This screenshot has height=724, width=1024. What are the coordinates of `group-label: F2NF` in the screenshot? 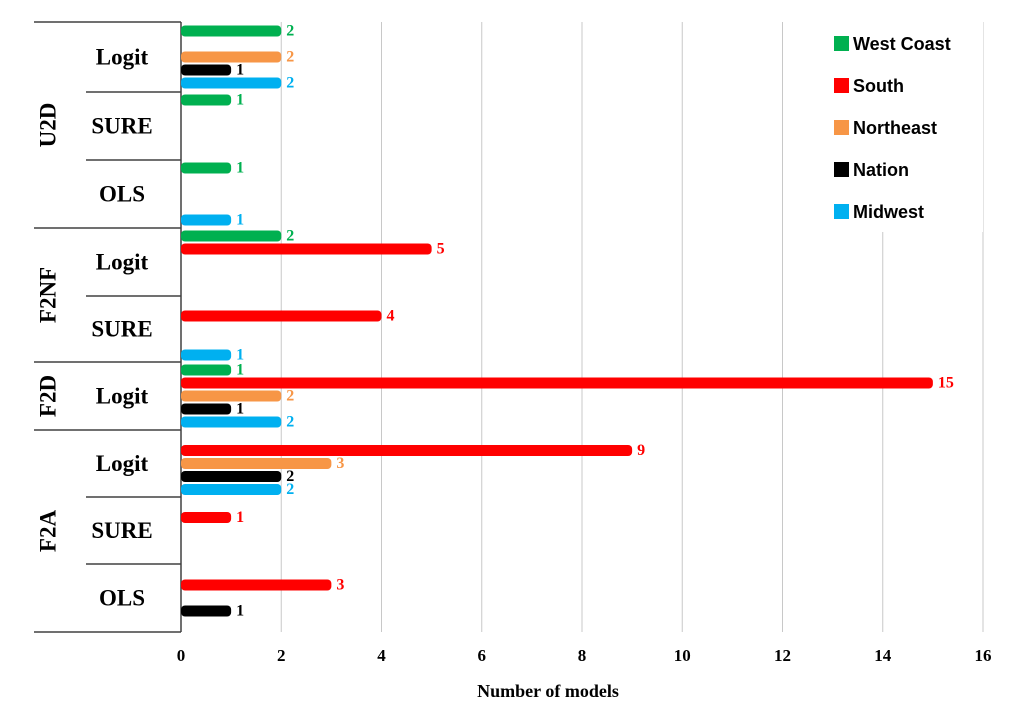 It's located at (48, 295).